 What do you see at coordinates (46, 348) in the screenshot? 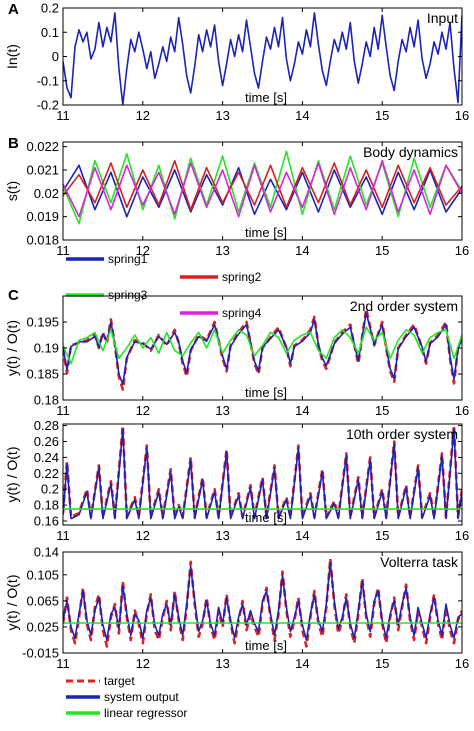
I see `y-tick-label: 0.19` at bounding box center [46, 348].